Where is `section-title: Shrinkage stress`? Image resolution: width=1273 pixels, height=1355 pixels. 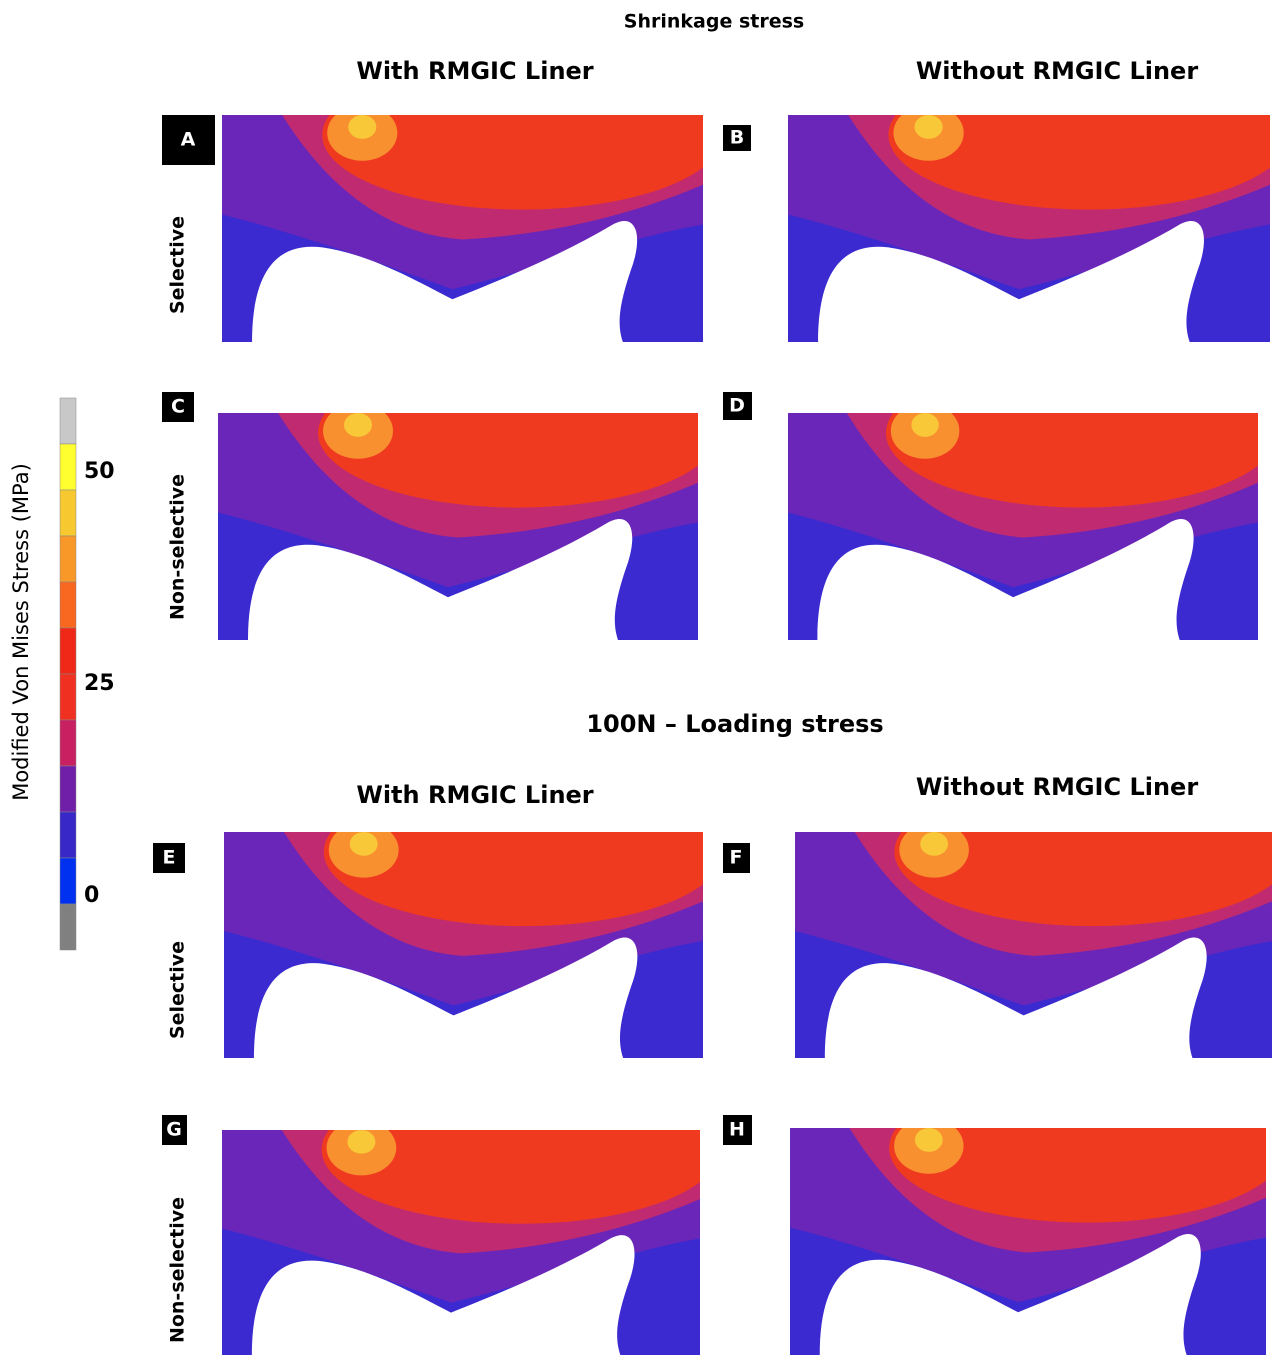 section-title: Shrinkage stress is located at coordinates (714, 22).